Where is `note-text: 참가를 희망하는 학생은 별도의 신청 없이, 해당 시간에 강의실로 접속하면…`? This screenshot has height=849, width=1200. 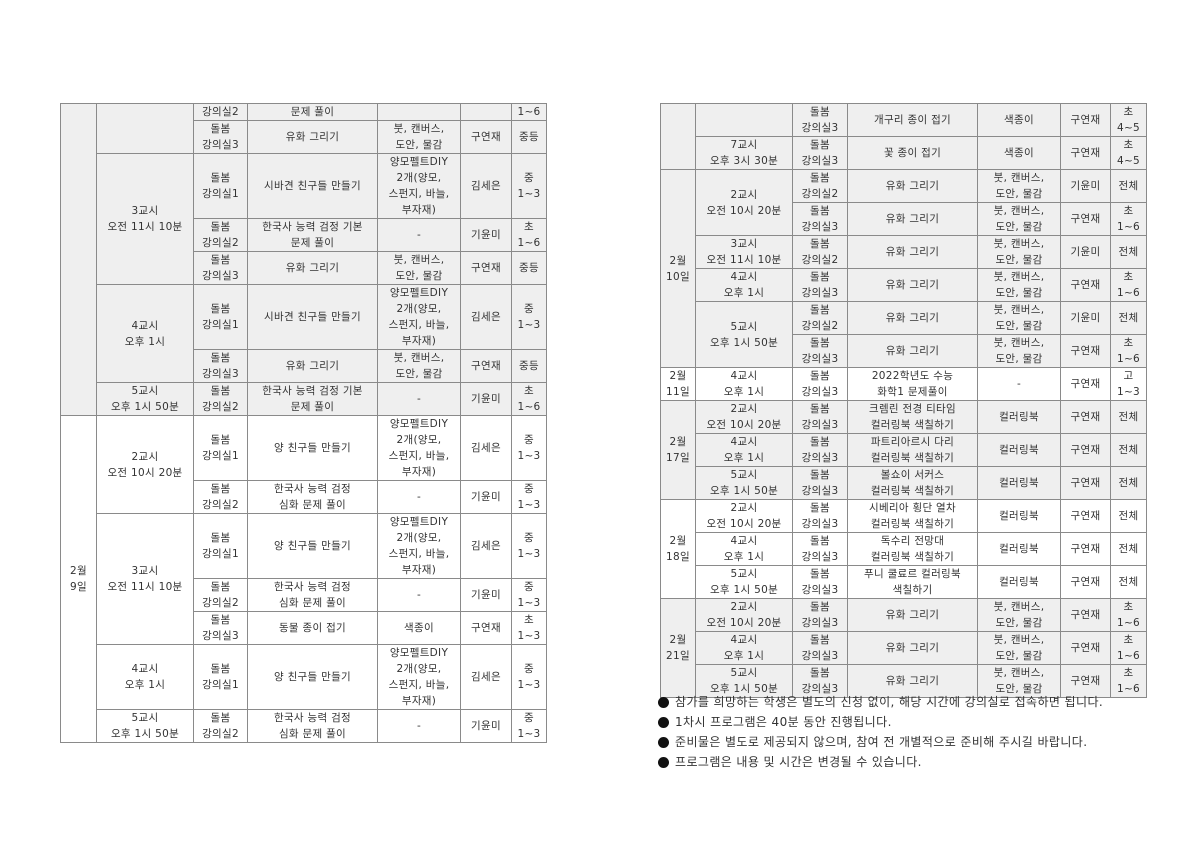 note-text: 참가를 희망하는 학생은 별도의 신청 없이, 해당 시간에 강의실로 접속하면… is located at coordinates (889, 702).